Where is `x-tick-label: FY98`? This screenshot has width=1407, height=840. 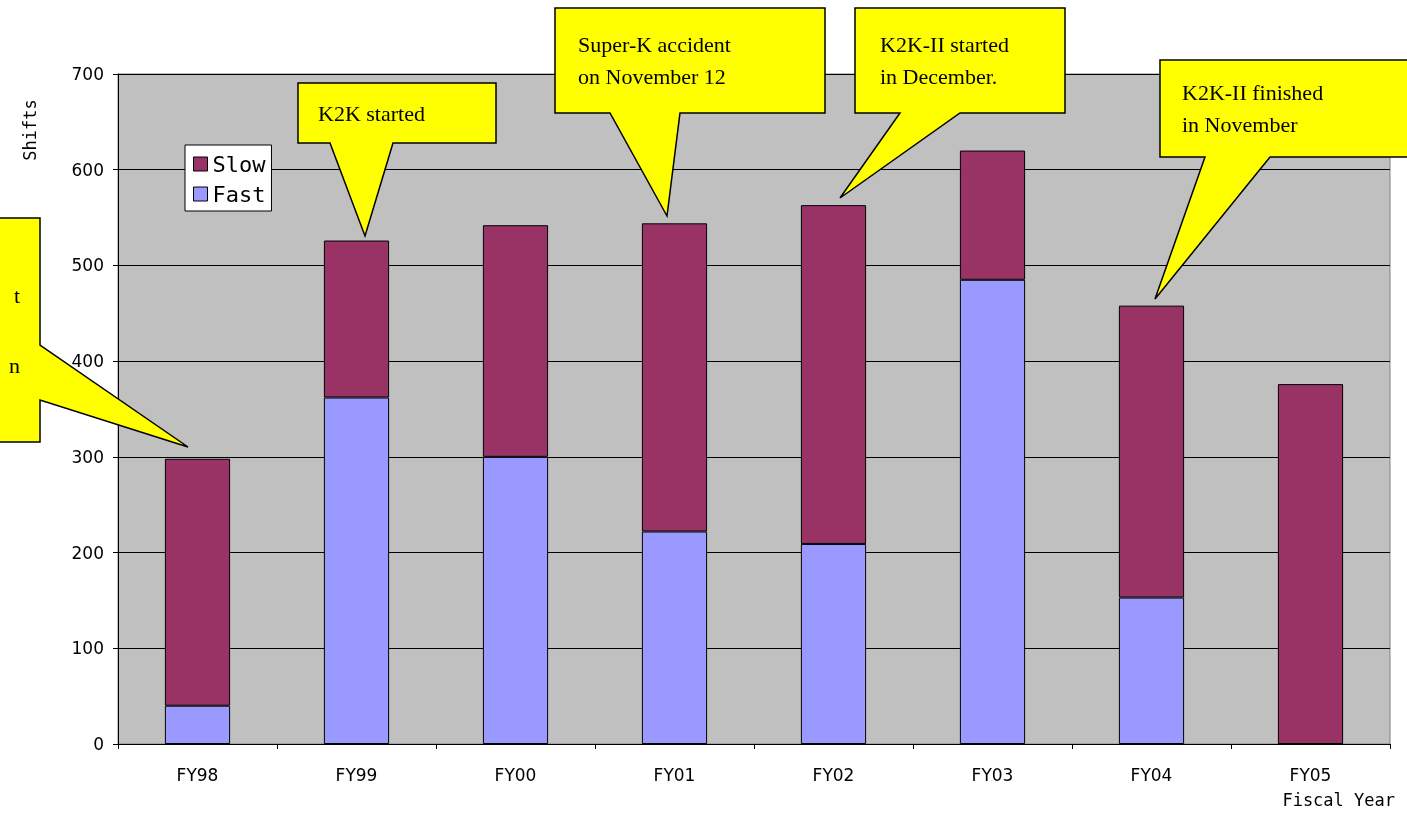 x-tick-label: FY98 is located at coordinates (197, 774).